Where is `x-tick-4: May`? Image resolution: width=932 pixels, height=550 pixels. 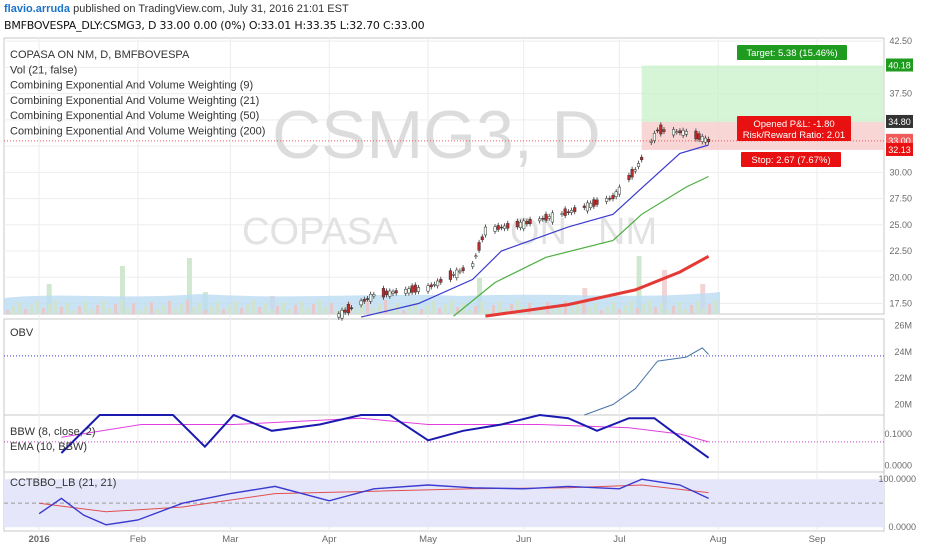 x-tick-4: May is located at coordinates (428, 539).